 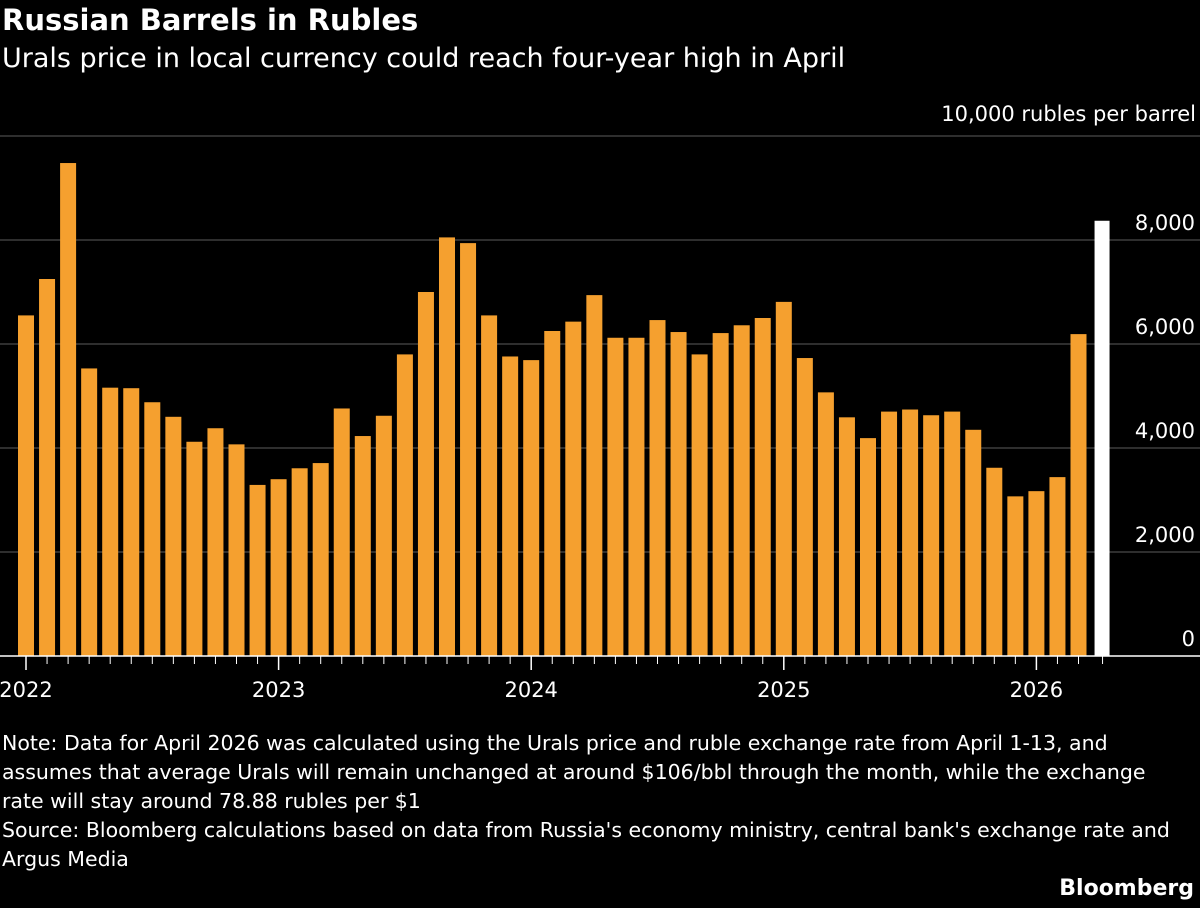 What do you see at coordinates (1188, 639) in the screenshot?
I see `y-tick-label: 0` at bounding box center [1188, 639].